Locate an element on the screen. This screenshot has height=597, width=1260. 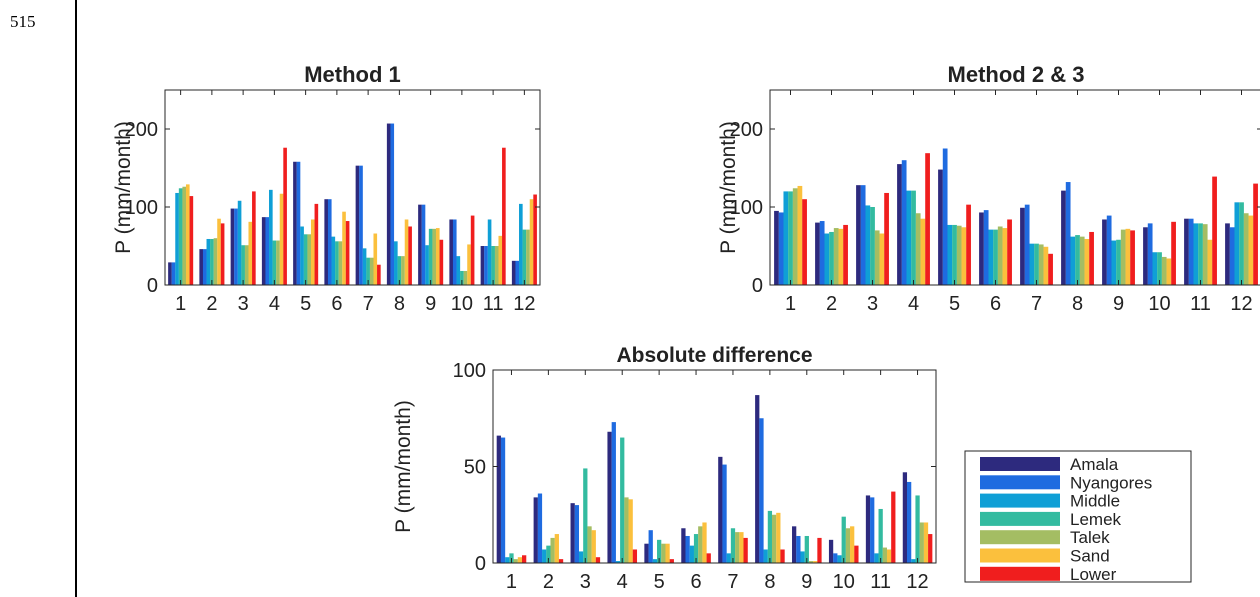
legend-swatch-sand is located at coordinates (1020, 555).